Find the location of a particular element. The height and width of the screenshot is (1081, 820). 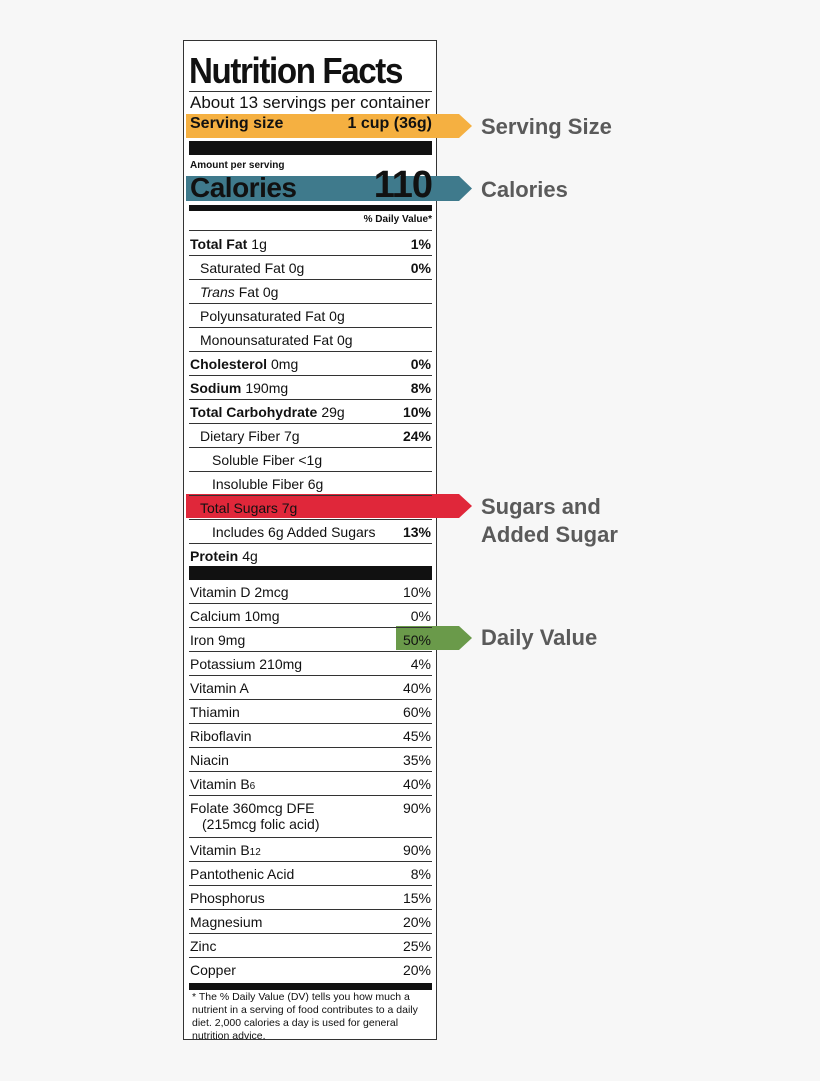

vitamin-line: Vitamin B12 is located at coordinates (225, 850).